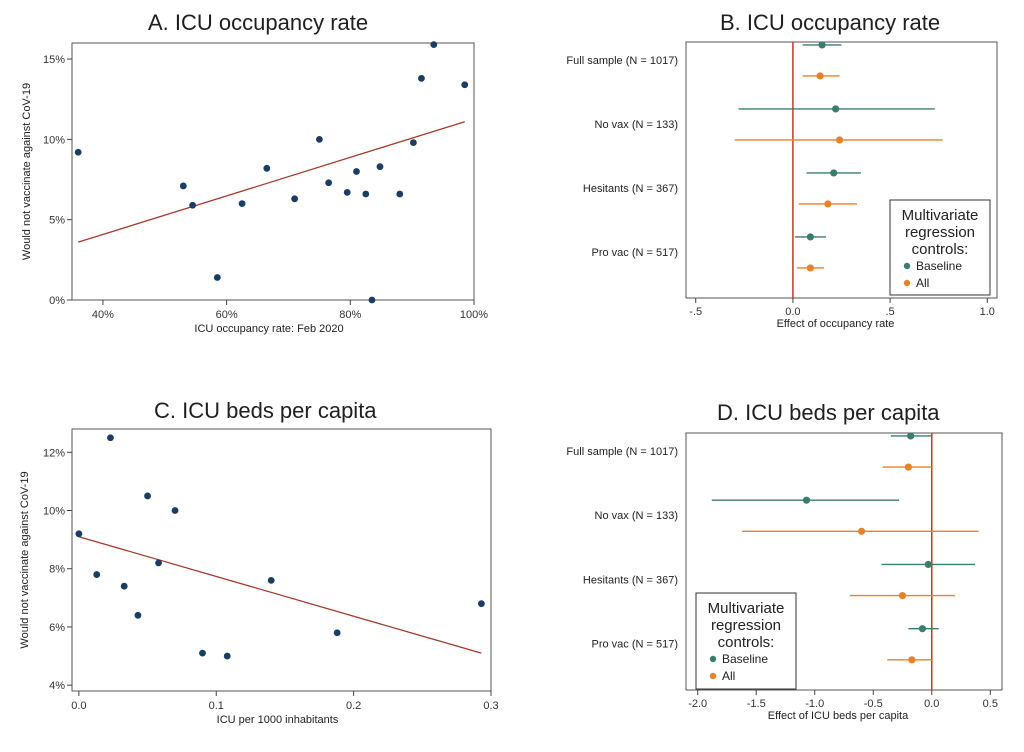  Describe the element at coordinates (695, 312) in the screenshot. I see `x-tick-label: -.5` at that location.